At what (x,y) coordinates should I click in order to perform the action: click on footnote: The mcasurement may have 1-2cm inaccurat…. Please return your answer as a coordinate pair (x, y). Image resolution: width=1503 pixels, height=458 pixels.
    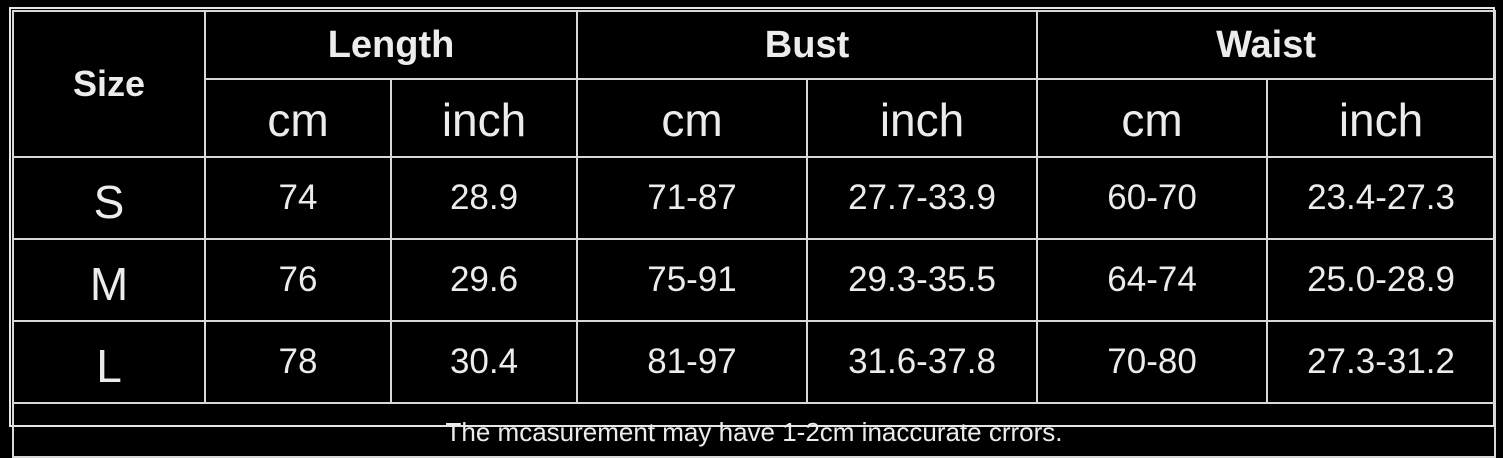
    Looking at the image, I should click on (754, 430).